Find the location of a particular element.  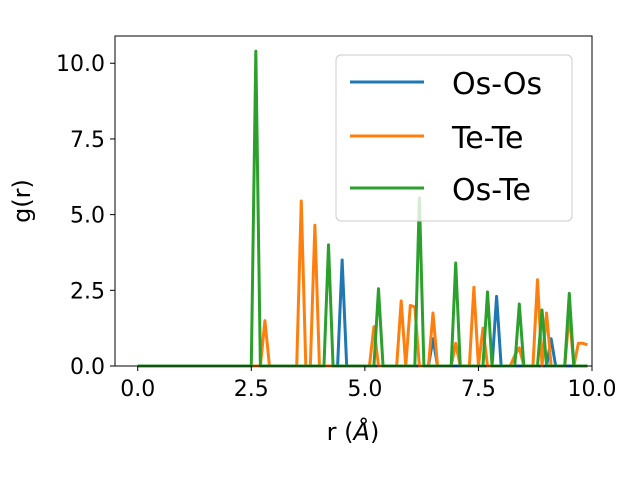

x-tick-label: 5.0 is located at coordinates (364, 389).